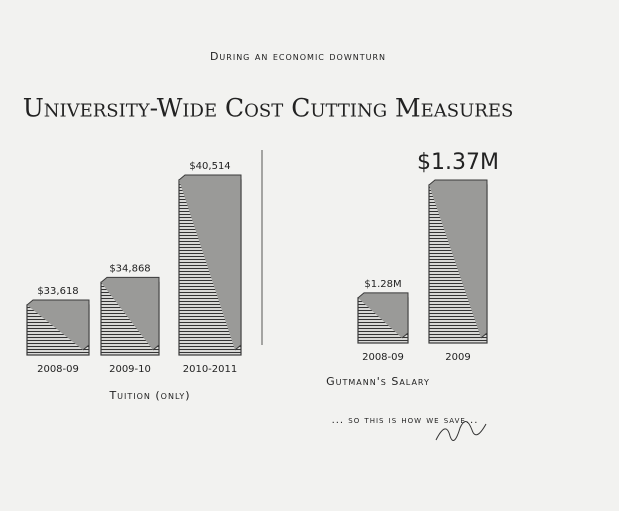 The width and height of the screenshot is (619, 511). I want to click on signature, so click(461, 431).